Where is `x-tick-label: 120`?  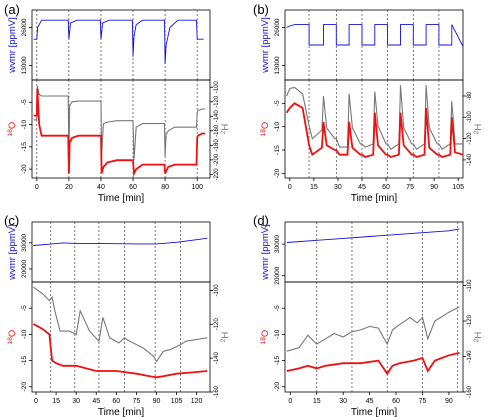
x-tick-label: 120 is located at coordinates (197, 401).